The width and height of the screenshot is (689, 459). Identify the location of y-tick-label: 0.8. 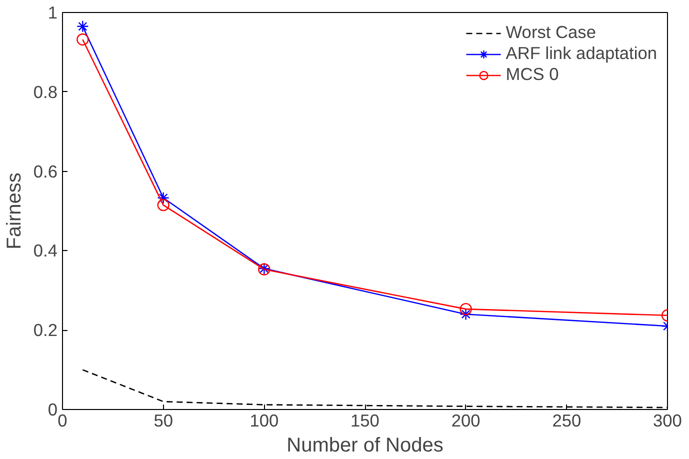
(45, 92).